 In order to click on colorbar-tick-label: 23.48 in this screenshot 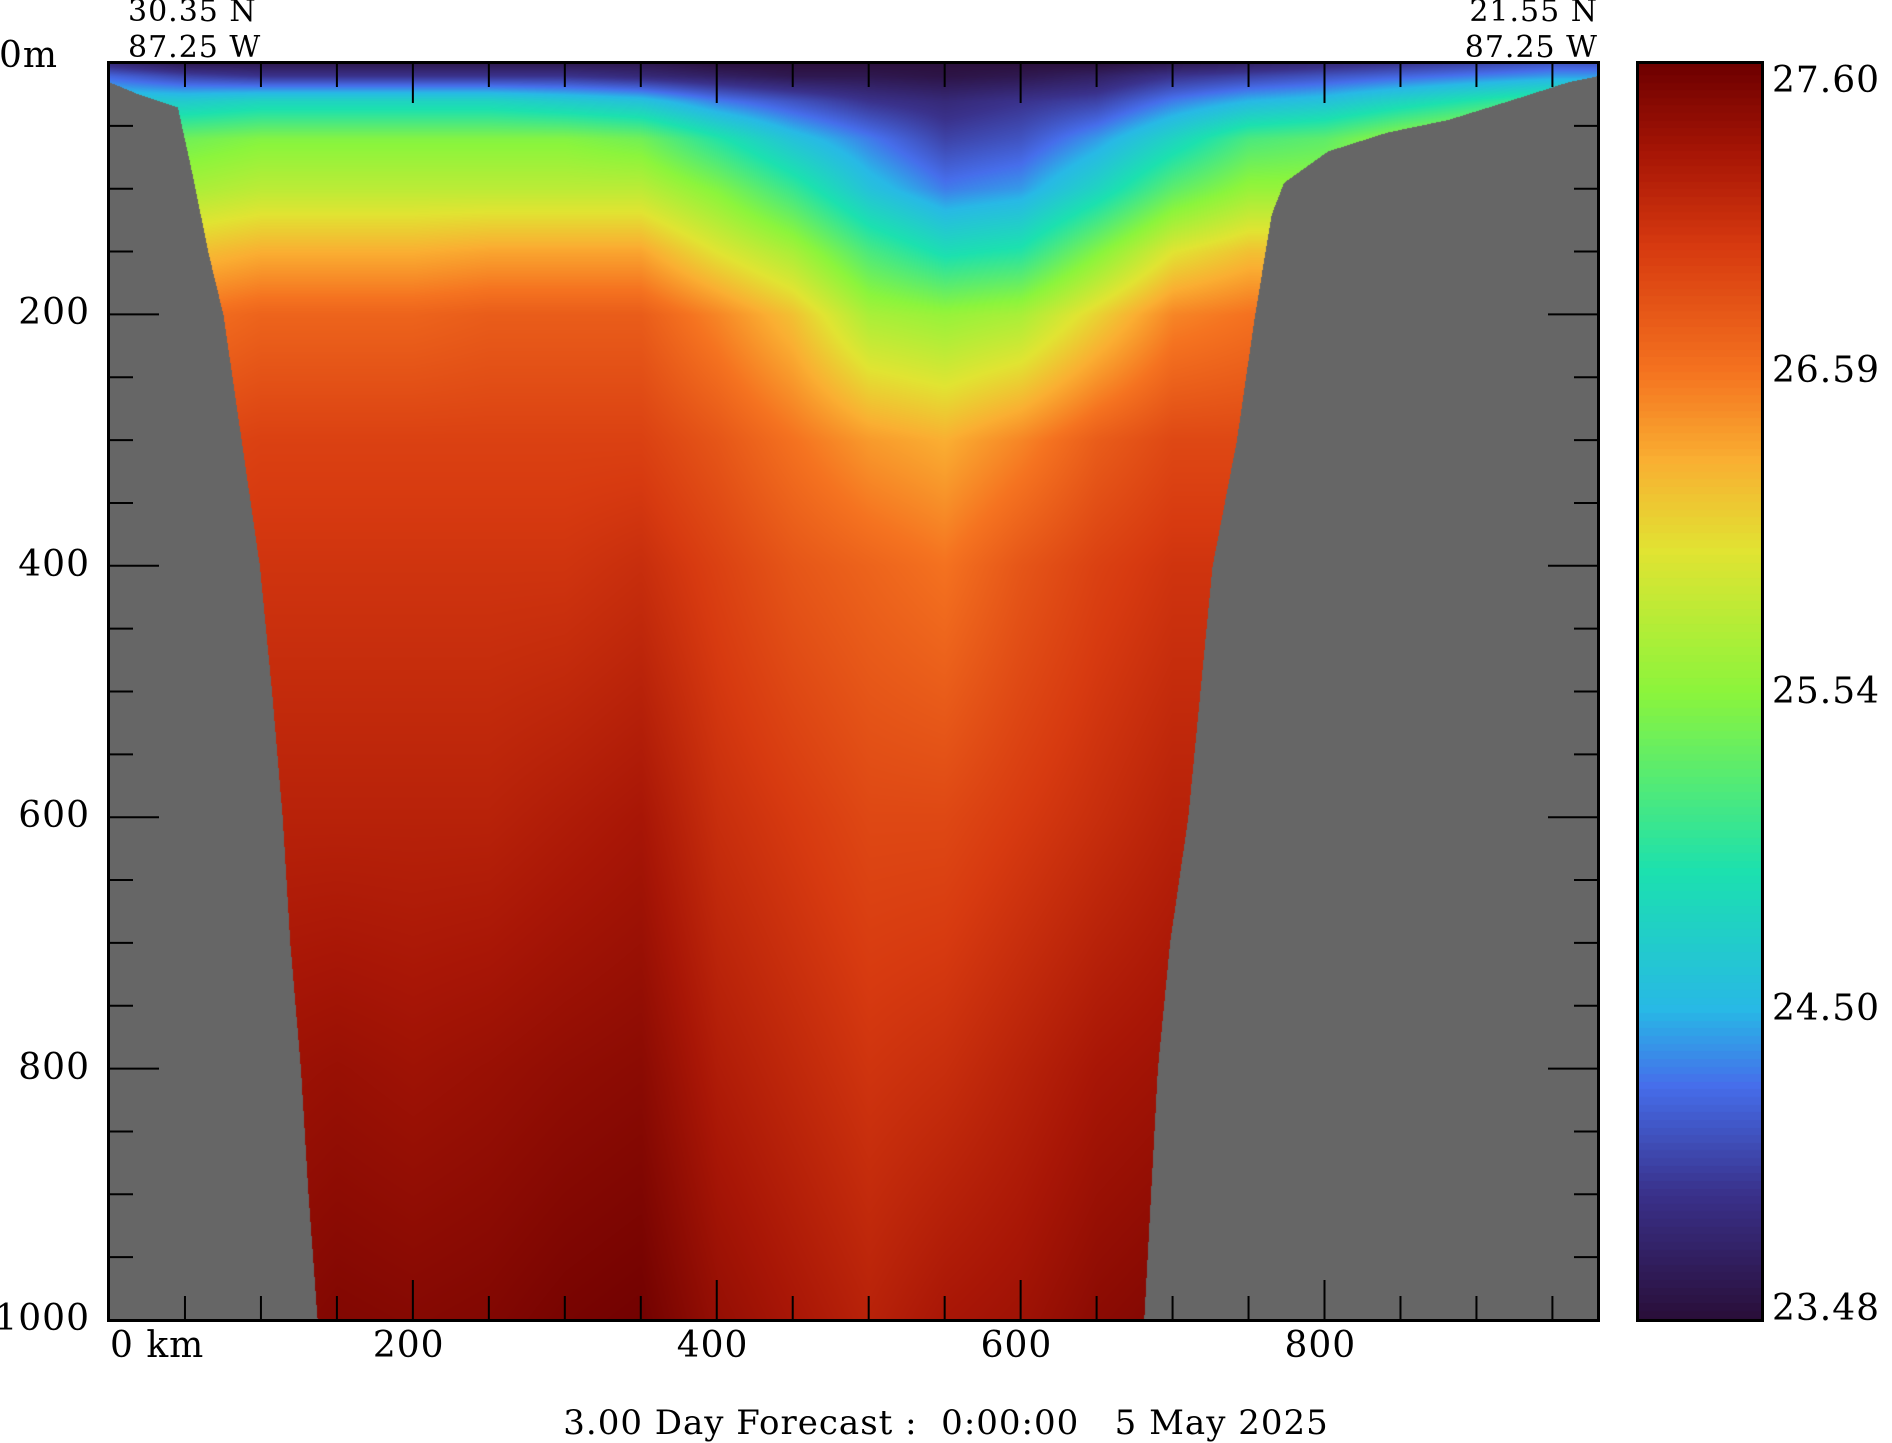, I will do `click(1826, 1308)`.